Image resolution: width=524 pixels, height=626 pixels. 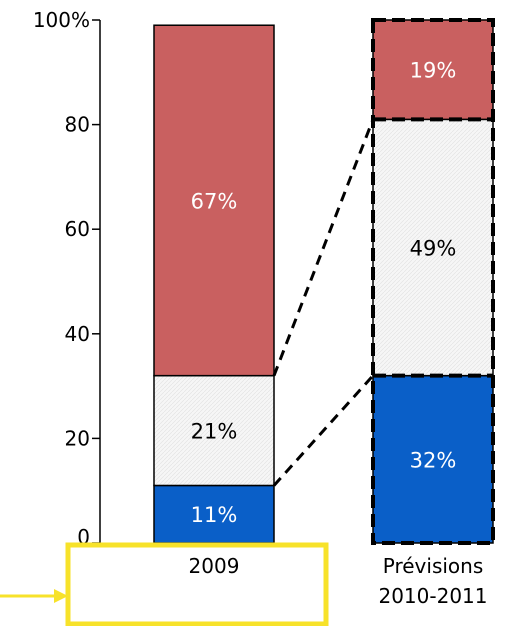 What do you see at coordinates (214, 515) in the screenshot?
I see `data-label: 11%` at bounding box center [214, 515].